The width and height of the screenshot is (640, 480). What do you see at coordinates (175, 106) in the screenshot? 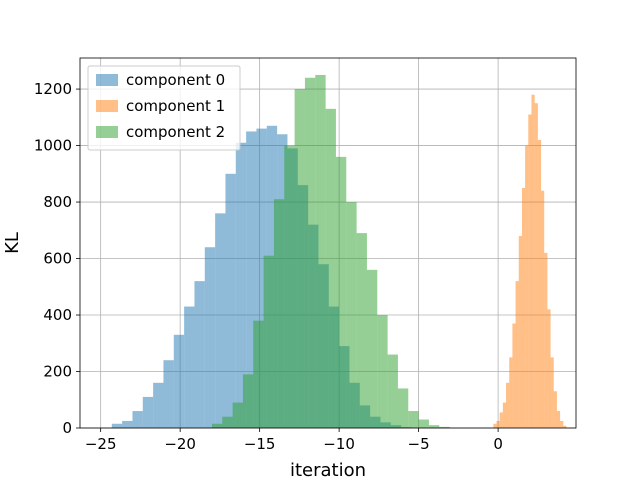
I see `legend-label-1: component 1` at bounding box center [175, 106].